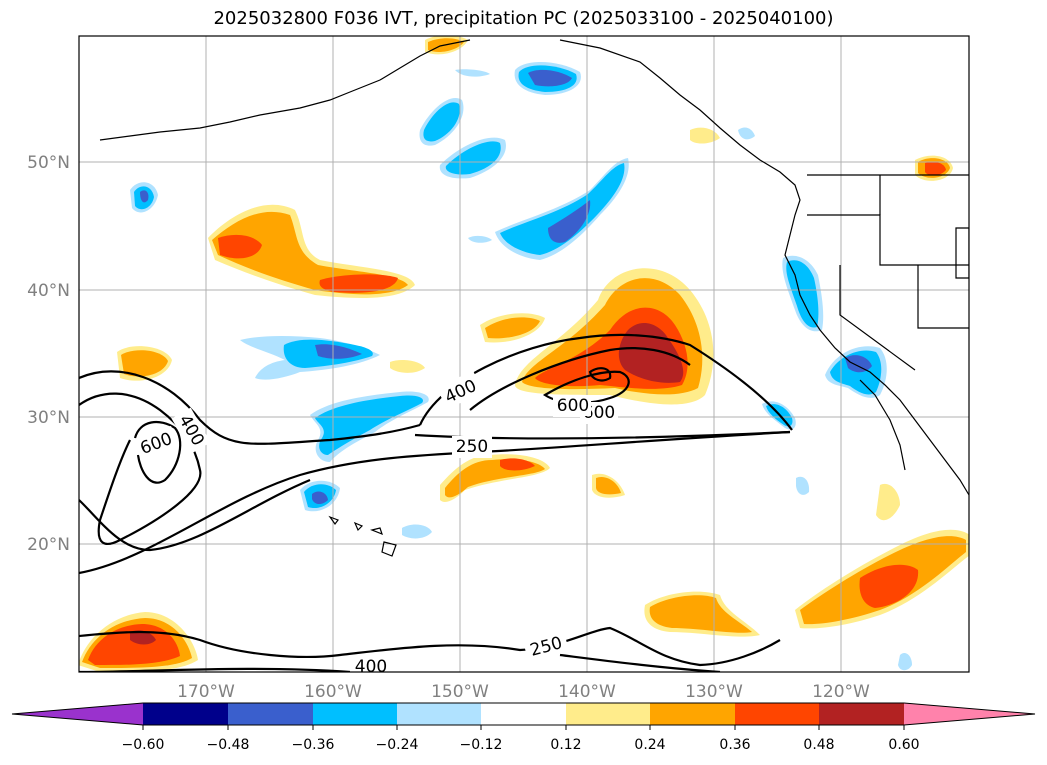 This screenshot has height=765, width=1047. What do you see at coordinates (734, 745) in the screenshot?
I see `colorbar-tick: 0.36` at bounding box center [734, 745].